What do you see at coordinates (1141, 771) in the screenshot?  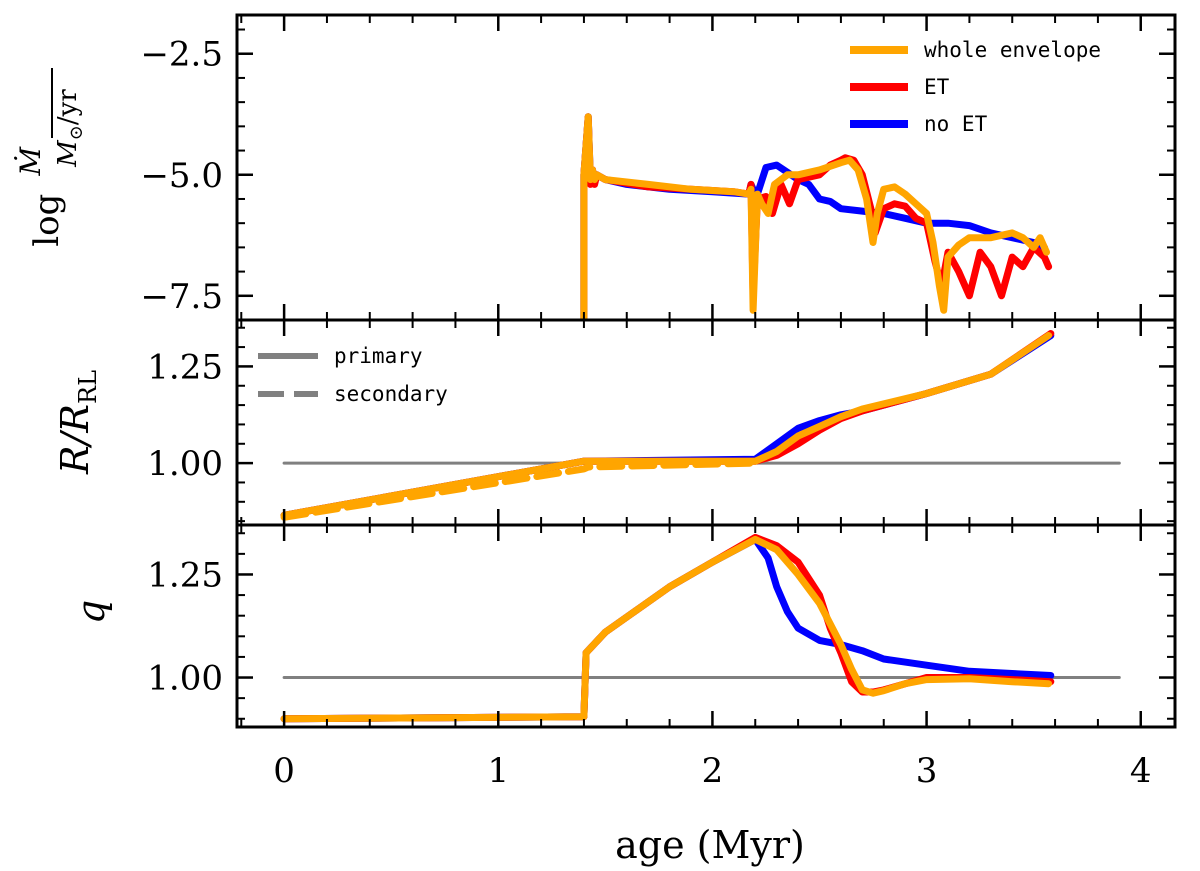 I see `x-tick-label: 4` at bounding box center [1141, 771].